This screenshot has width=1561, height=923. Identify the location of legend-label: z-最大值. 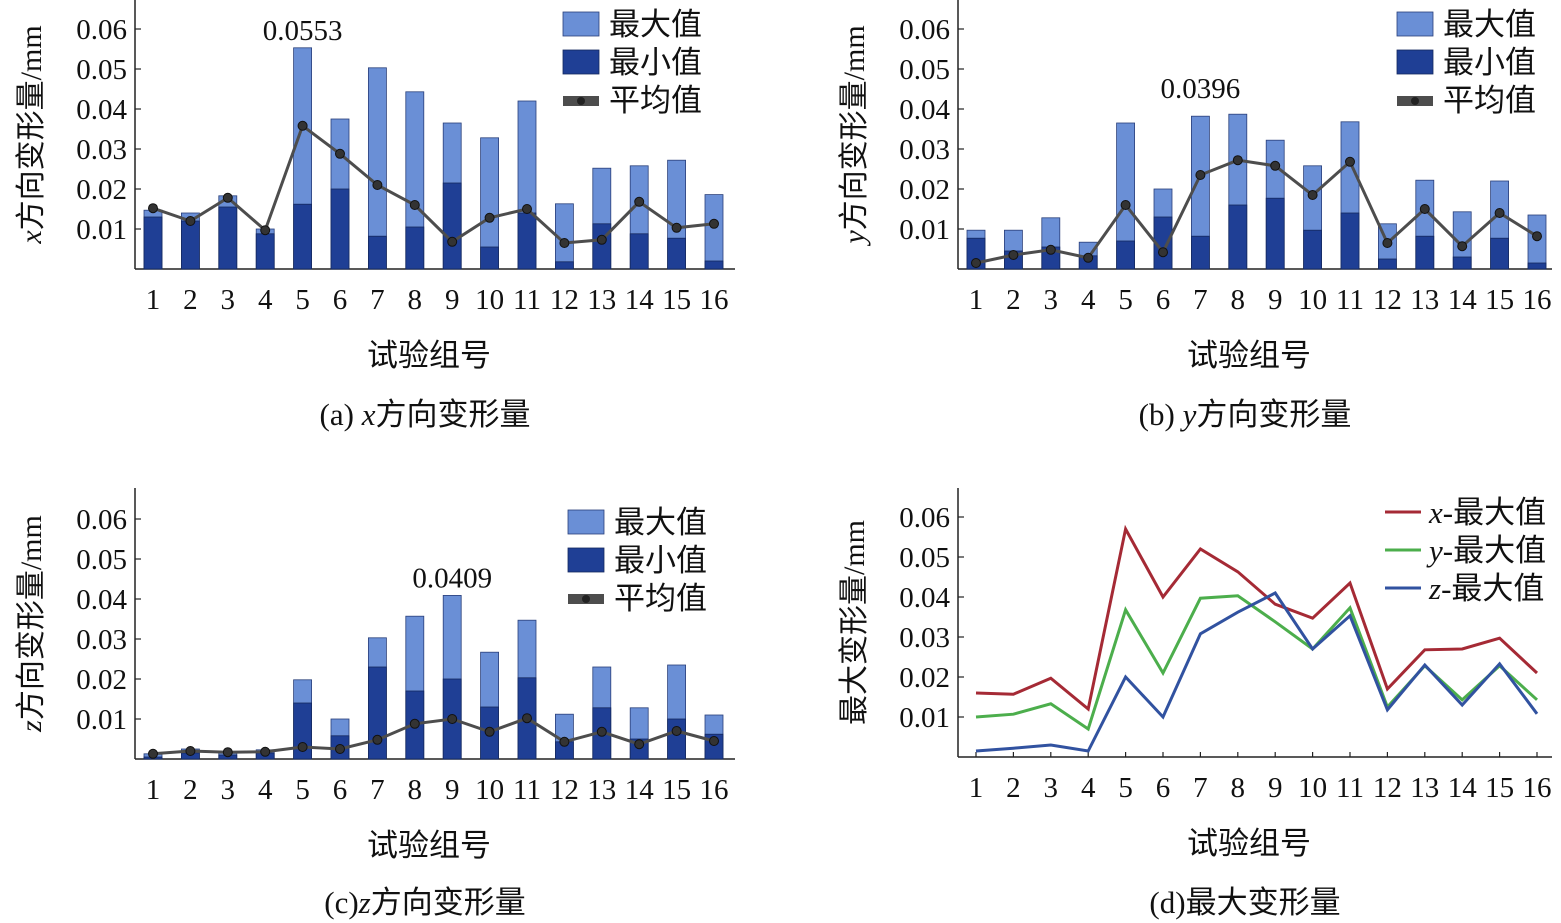
(1486, 588).